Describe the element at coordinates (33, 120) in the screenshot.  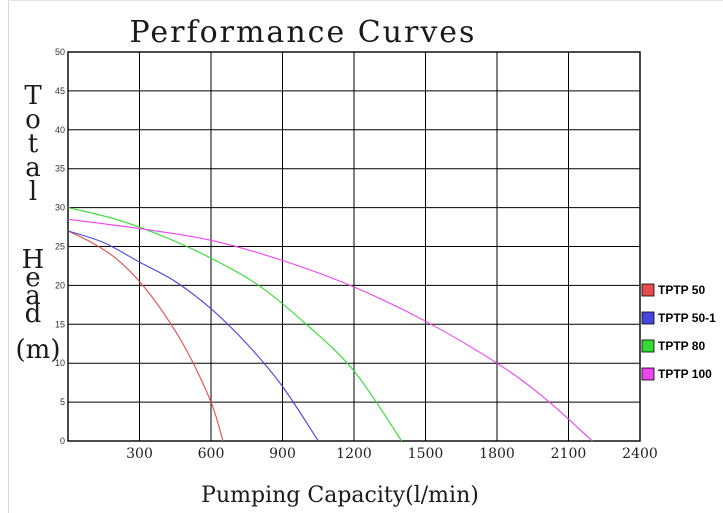
I see `y-label-letter: o` at that location.